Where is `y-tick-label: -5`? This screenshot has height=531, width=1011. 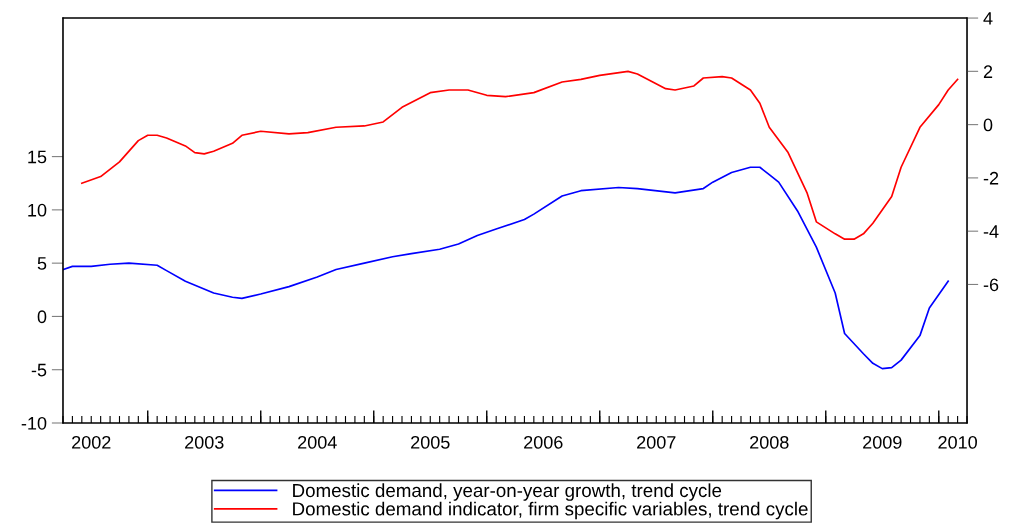 y-tick-label: -5 is located at coordinates (39, 370).